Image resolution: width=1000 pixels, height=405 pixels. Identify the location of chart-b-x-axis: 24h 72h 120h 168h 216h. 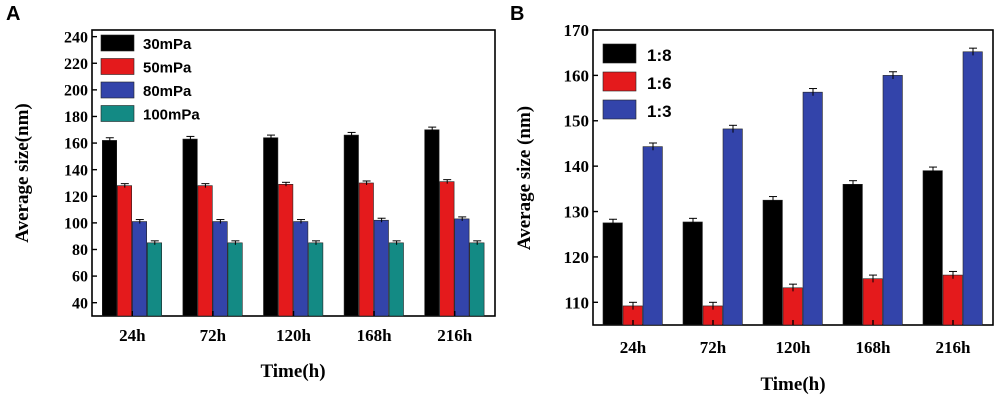
(795, 338).